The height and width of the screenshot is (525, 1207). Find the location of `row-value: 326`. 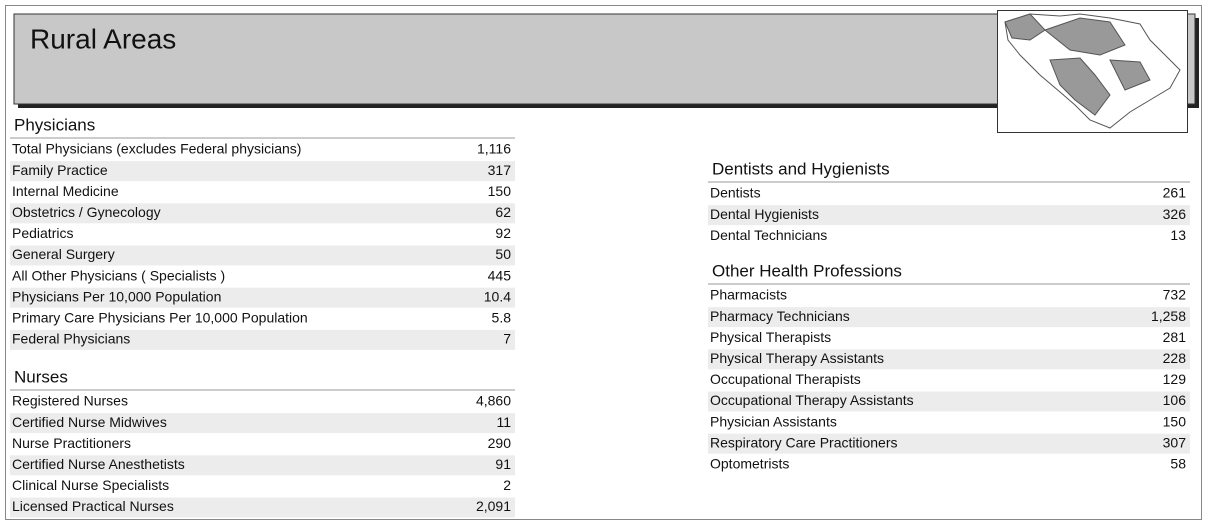

row-value: 326 is located at coordinates (1175, 214).